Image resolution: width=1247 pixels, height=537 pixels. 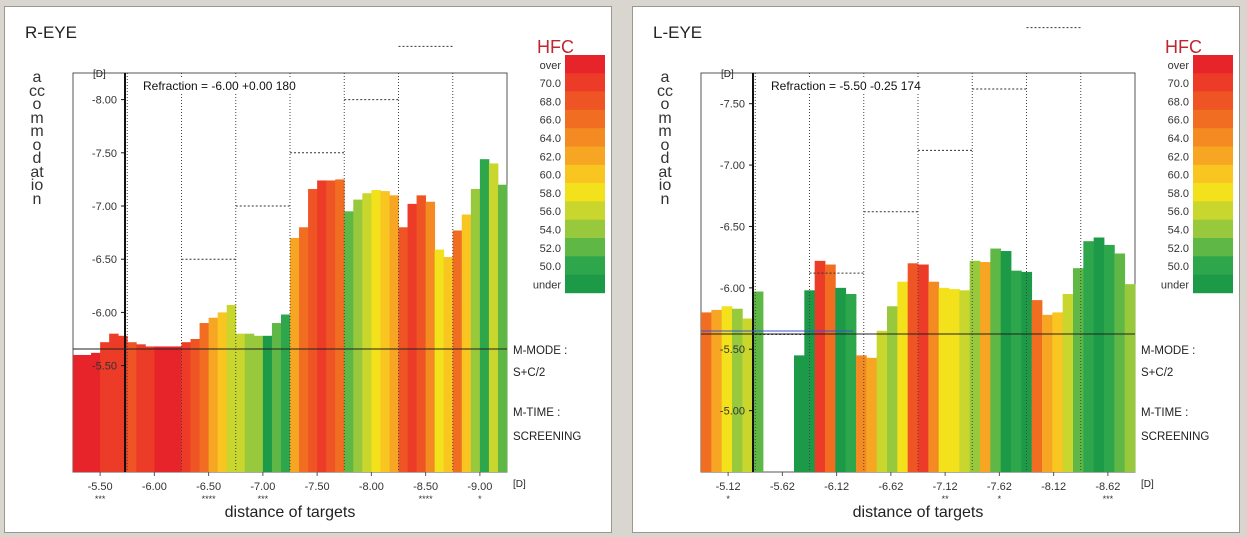 What do you see at coordinates (529, 373) in the screenshot?
I see `m-mode-value: S+C/2` at bounding box center [529, 373].